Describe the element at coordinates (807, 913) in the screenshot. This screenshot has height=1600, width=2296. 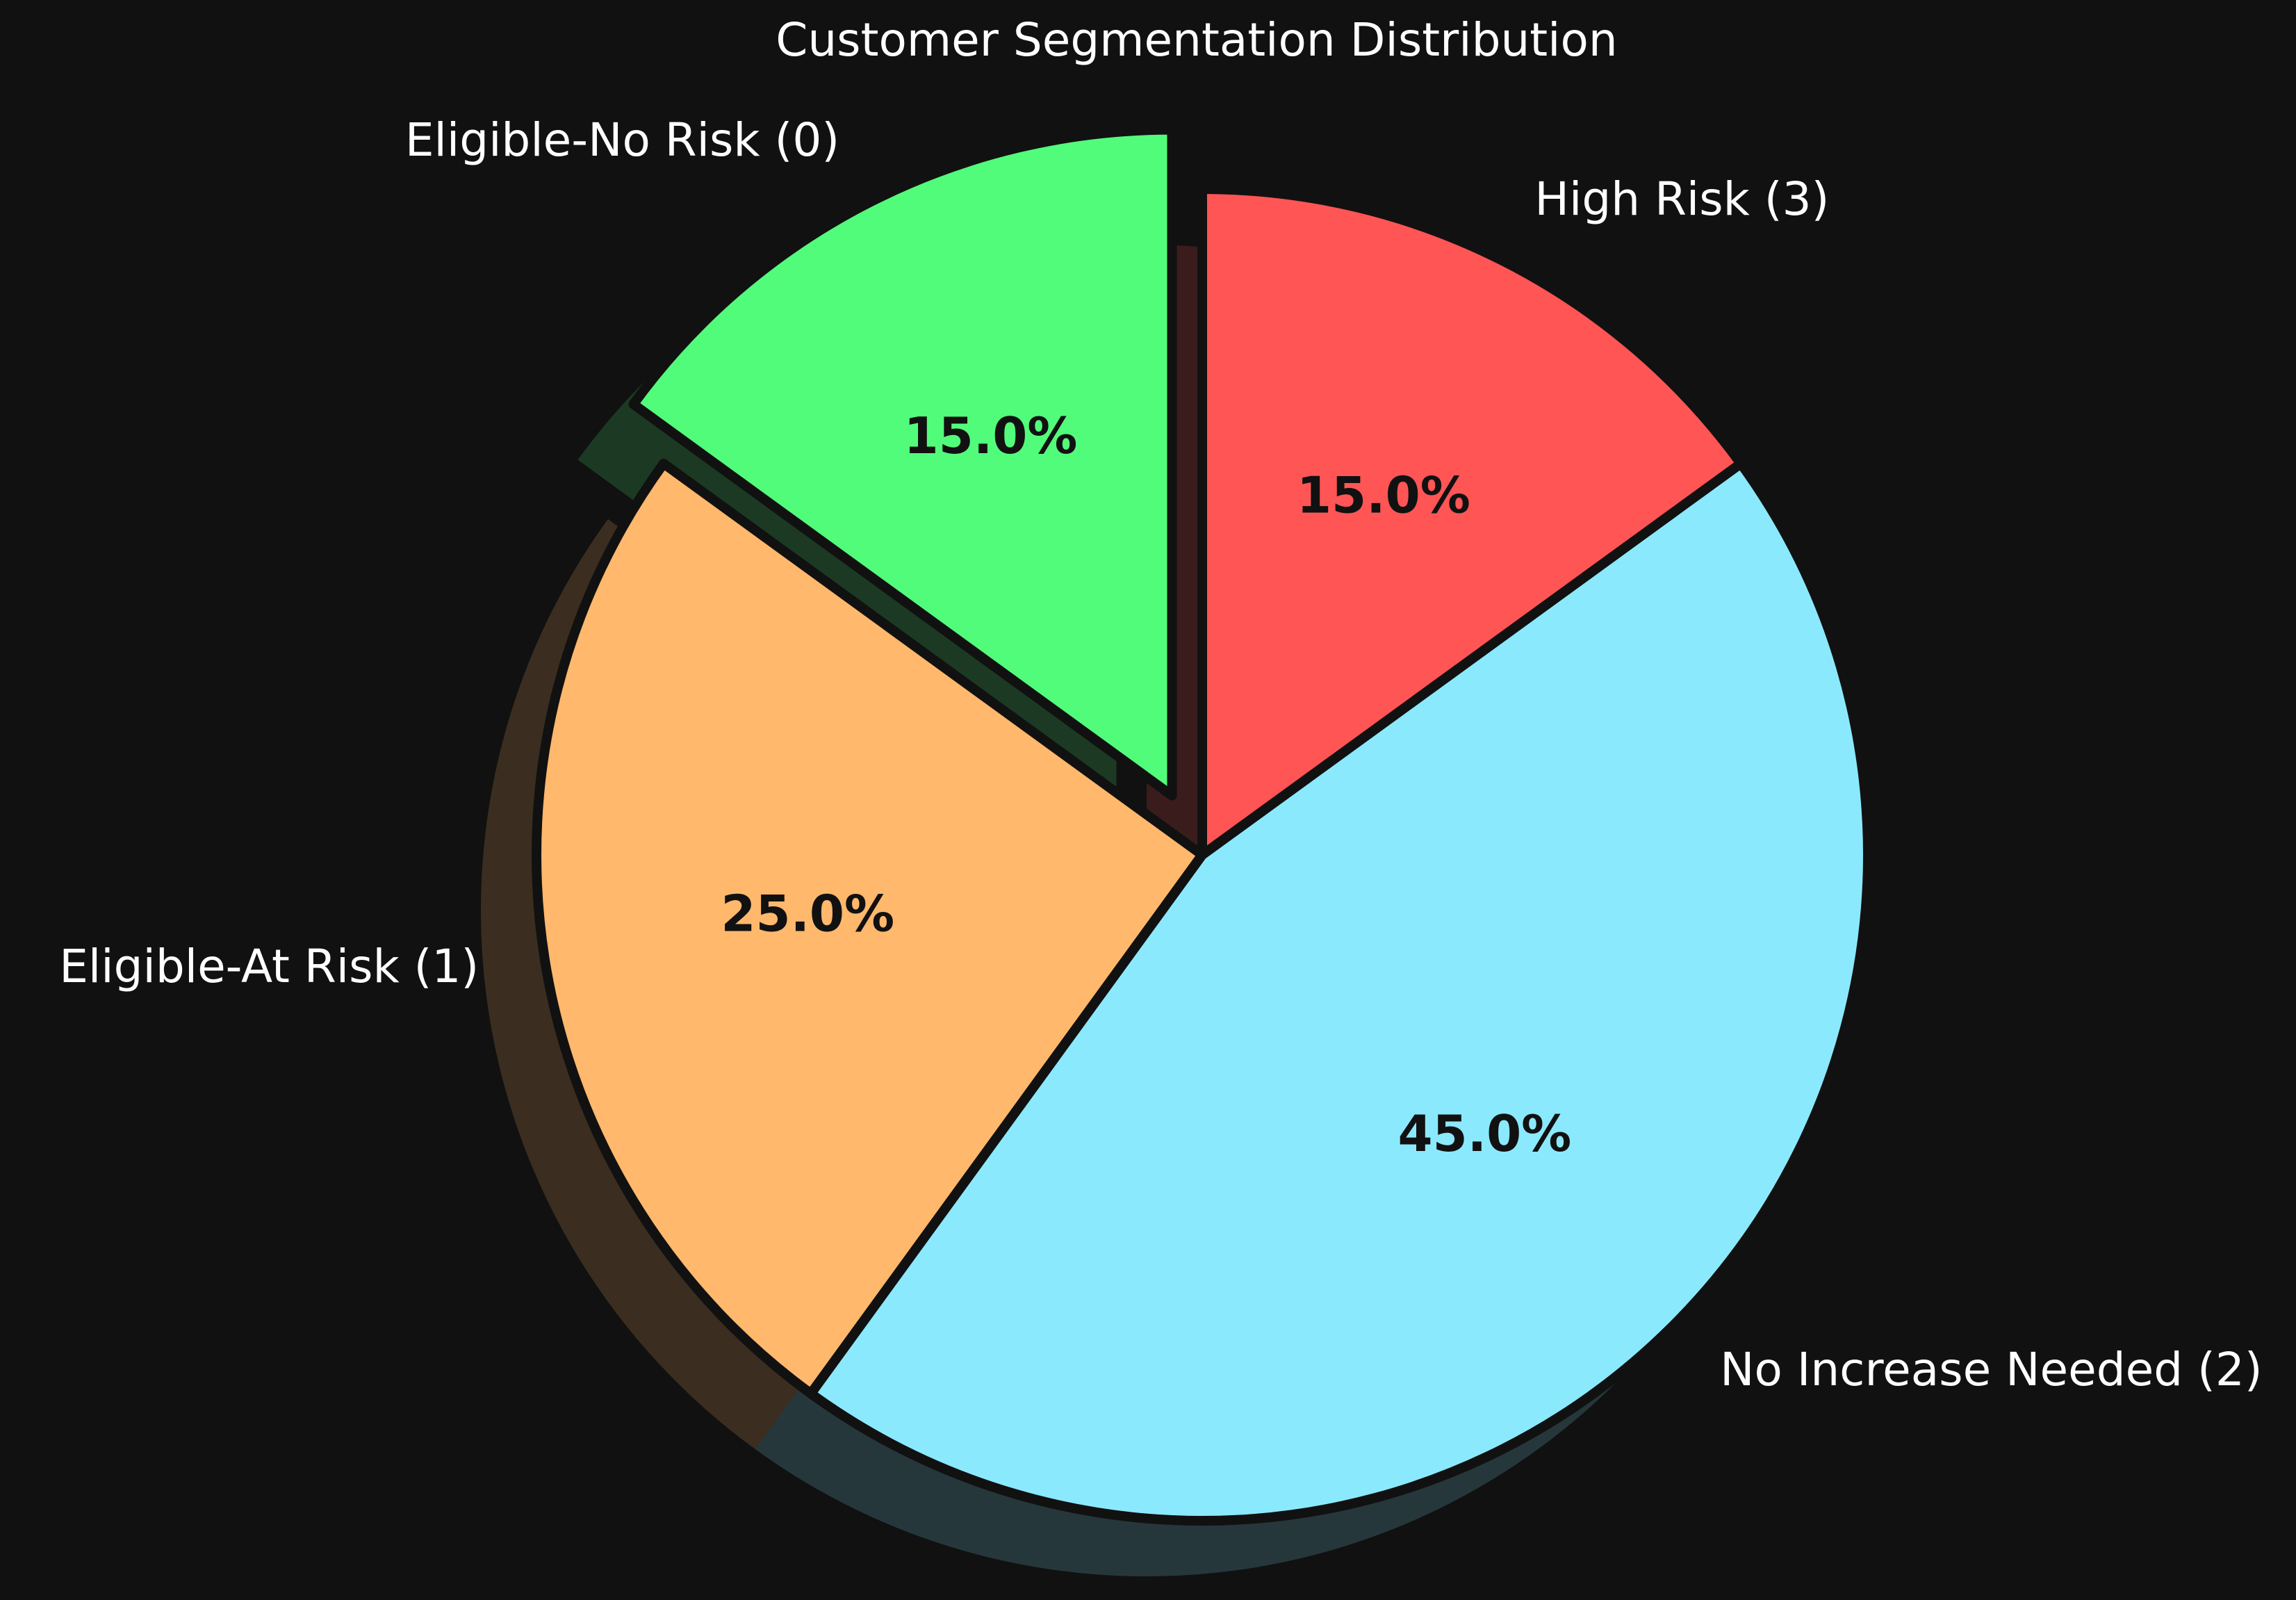
I see `percent-label-eligible-at-risk-1: 25.0%` at that location.